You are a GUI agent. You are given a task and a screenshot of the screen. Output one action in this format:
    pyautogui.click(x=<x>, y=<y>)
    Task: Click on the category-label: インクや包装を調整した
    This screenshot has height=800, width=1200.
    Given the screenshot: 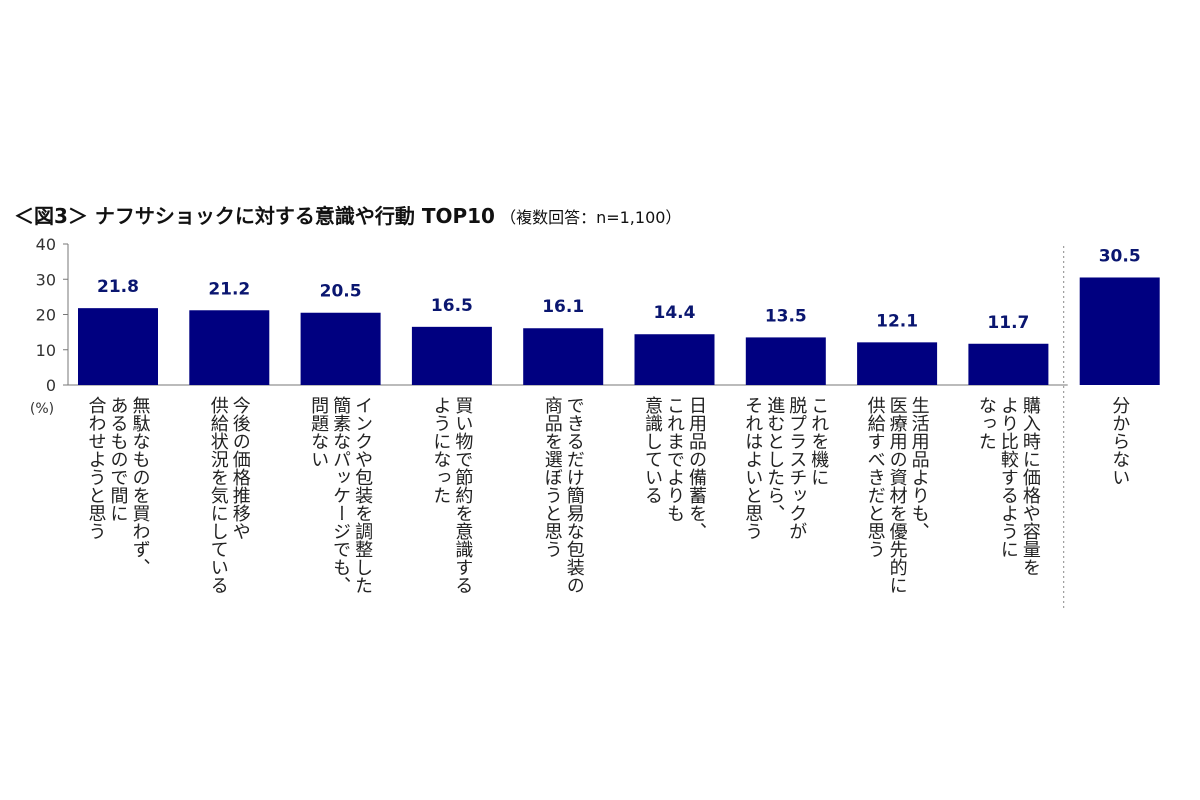 What is the action you would take?
    pyautogui.click(x=362, y=495)
    